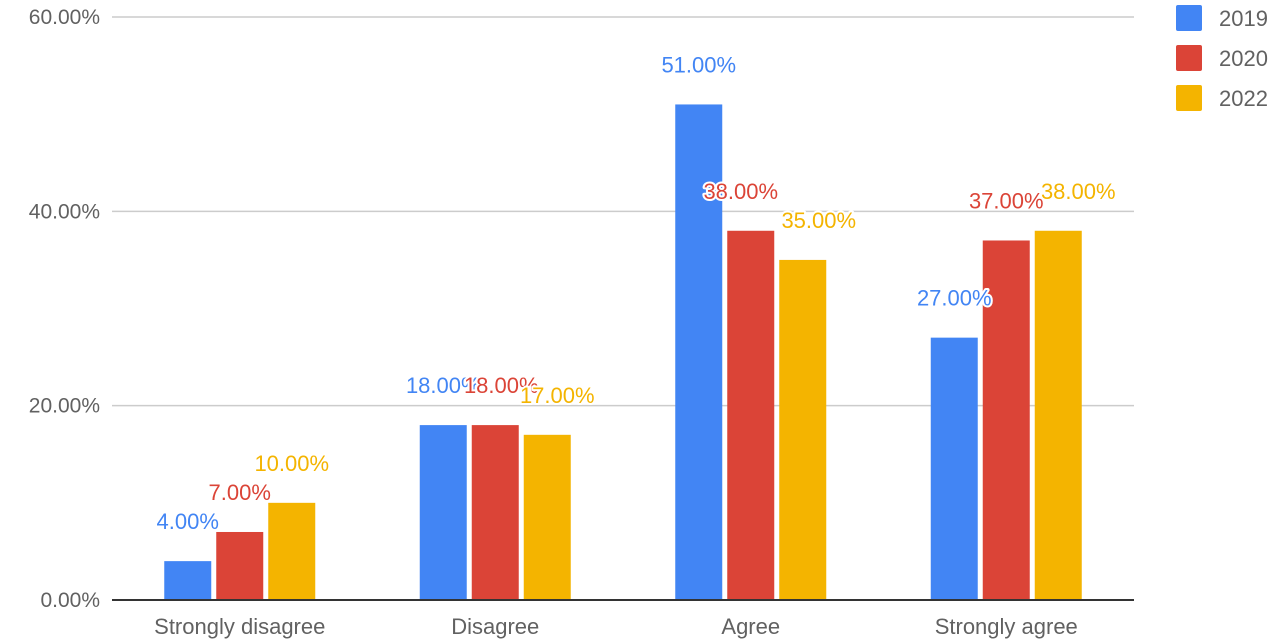 The width and height of the screenshot is (1284, 642). Describe the element at coordinates (188, 521) in the screenshot. I see `data-label-2019-0: 4.00%` at that location.